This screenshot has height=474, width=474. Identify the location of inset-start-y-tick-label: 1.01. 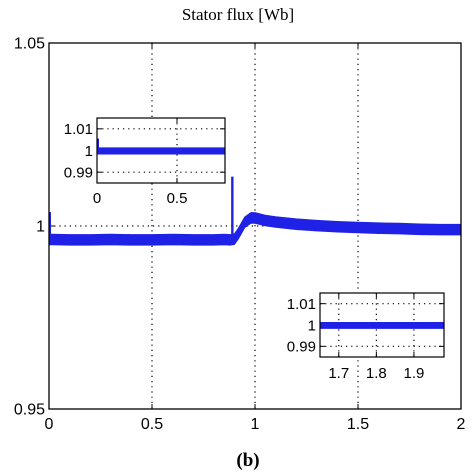
(78, 129).